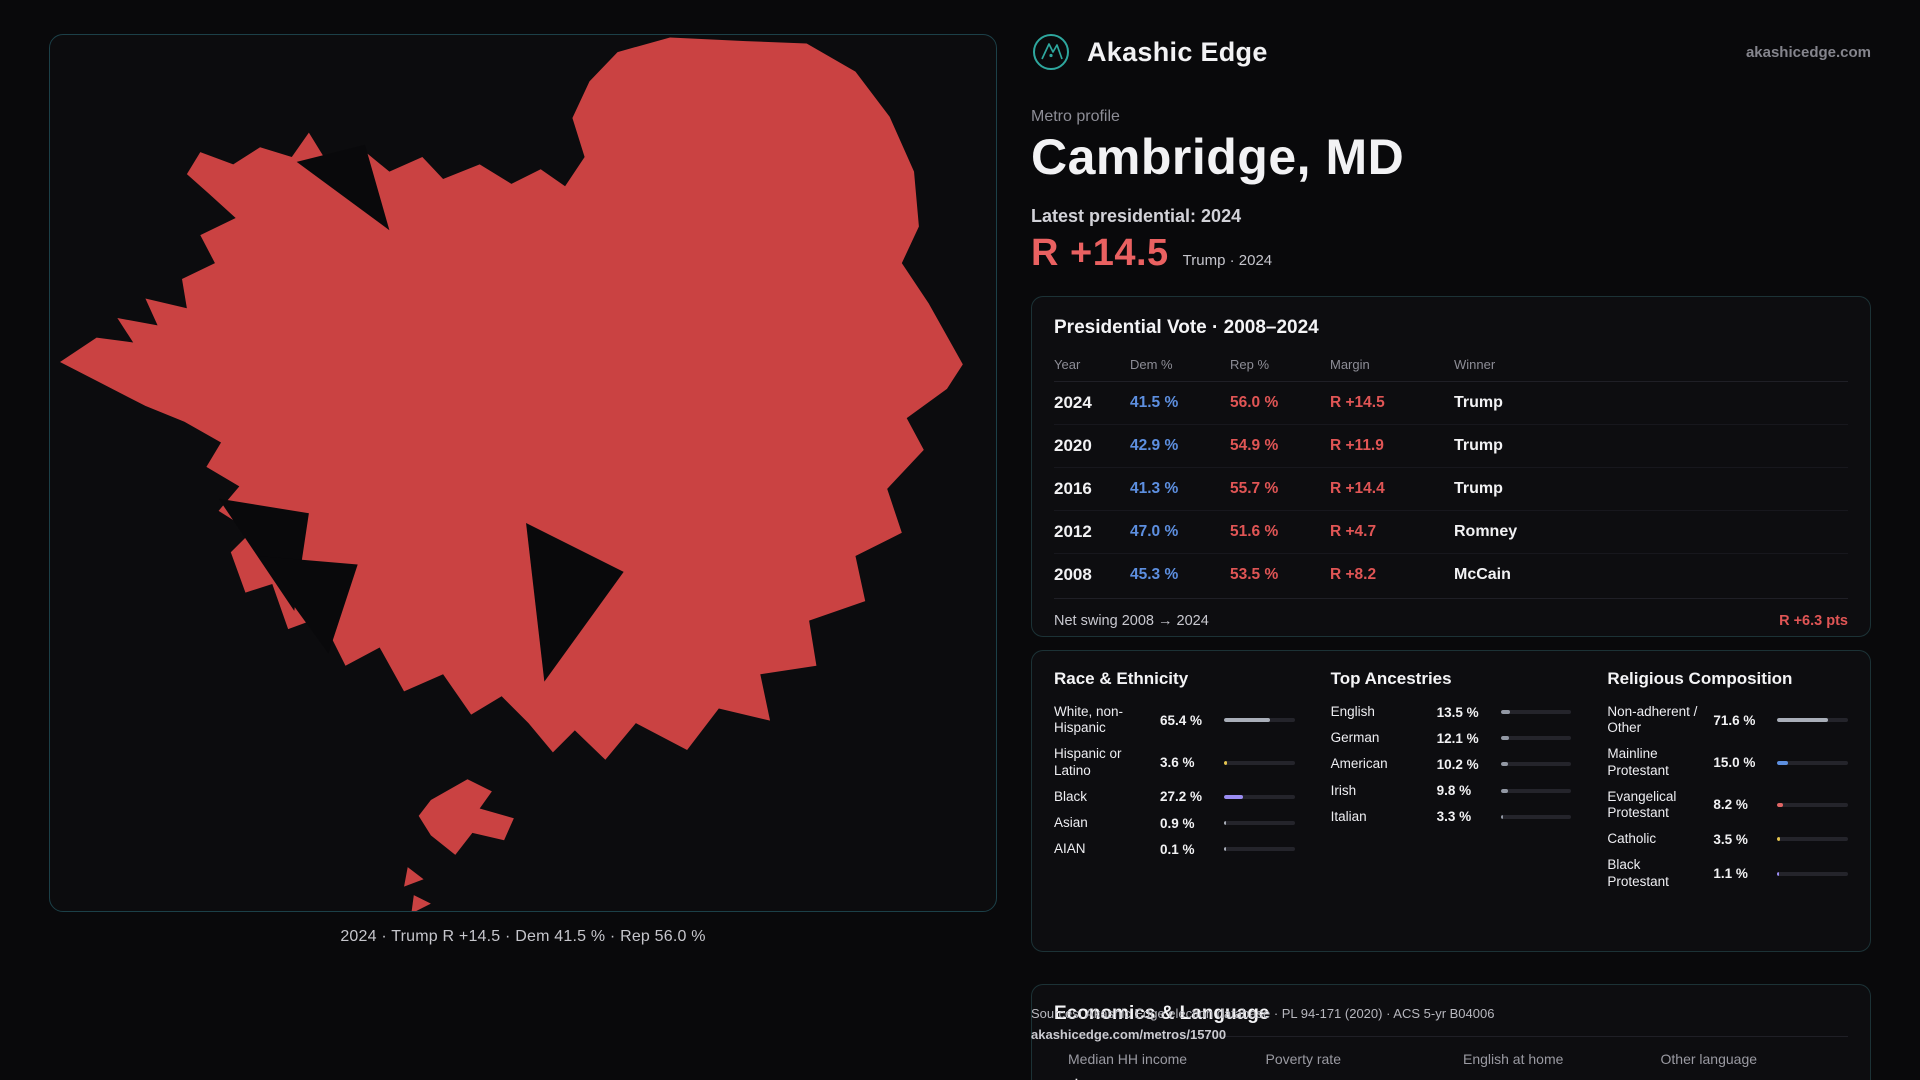  I want to click on stat-label: Poverty rate, so click(1303, 1059).